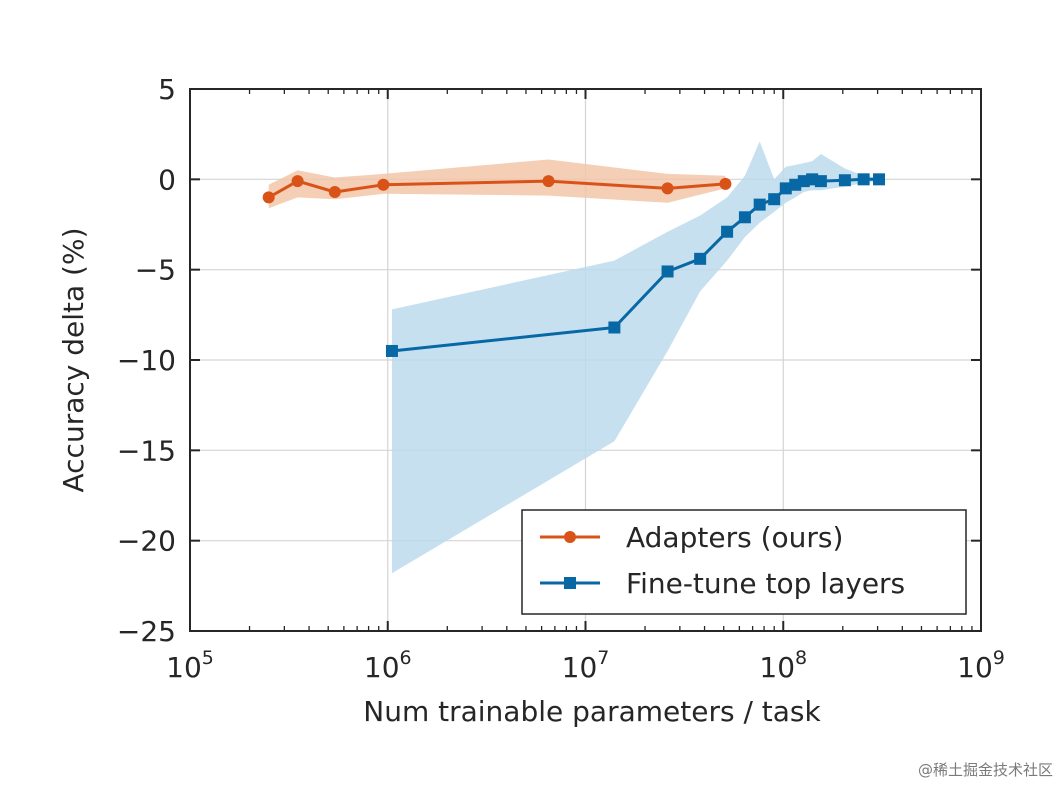 The image size is (1061, 788). Describe the element at coordinates (190, 665) in the screenshot. I see `x-tick-label: 10⁵` at that location.